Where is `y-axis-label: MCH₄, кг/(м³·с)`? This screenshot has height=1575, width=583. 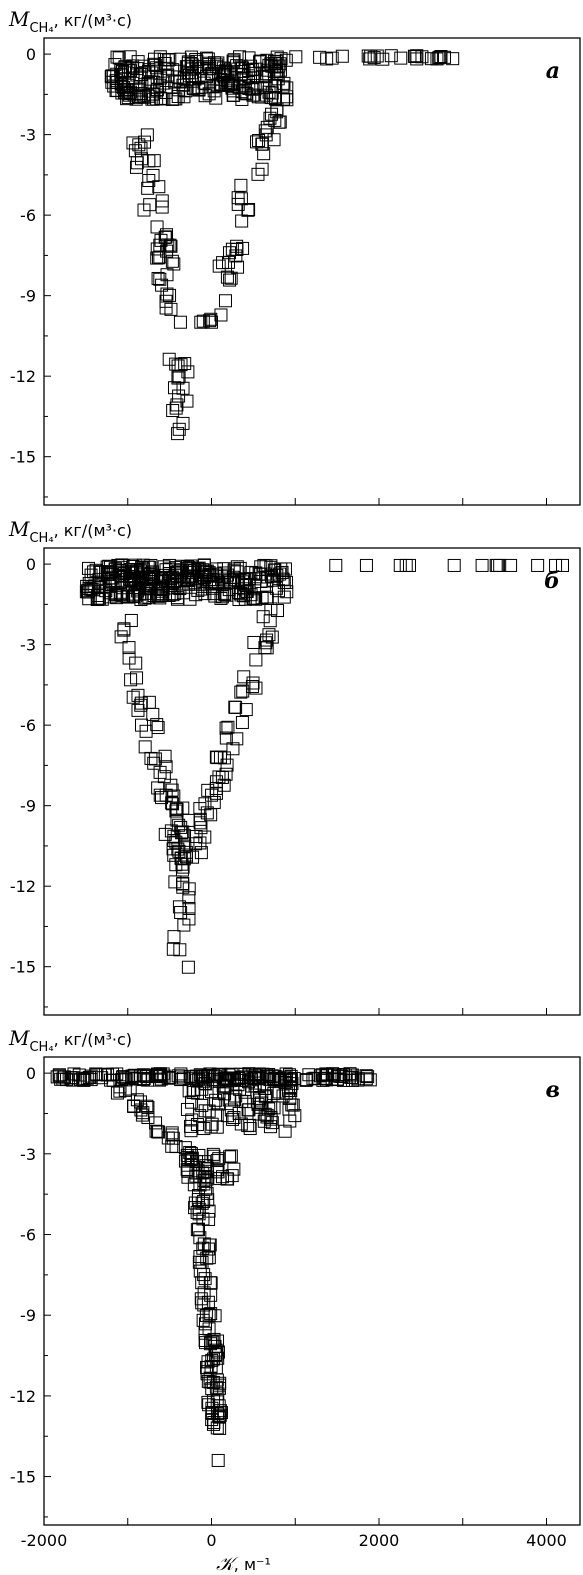
y-axis-label: MCH₄, кг/(м³·с) is located at coordinates (70, 1040).